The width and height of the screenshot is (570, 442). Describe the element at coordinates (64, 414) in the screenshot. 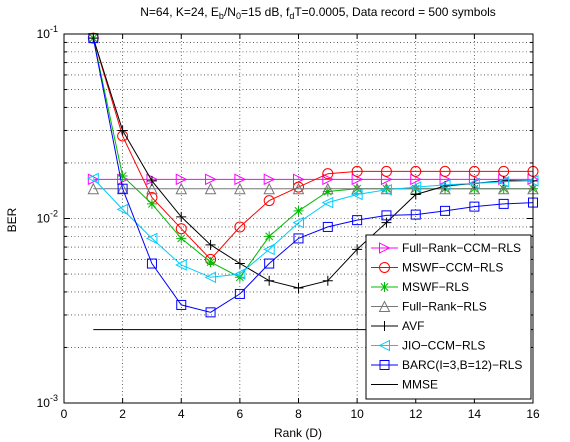

I see `x-tick-label: 0` at that location.